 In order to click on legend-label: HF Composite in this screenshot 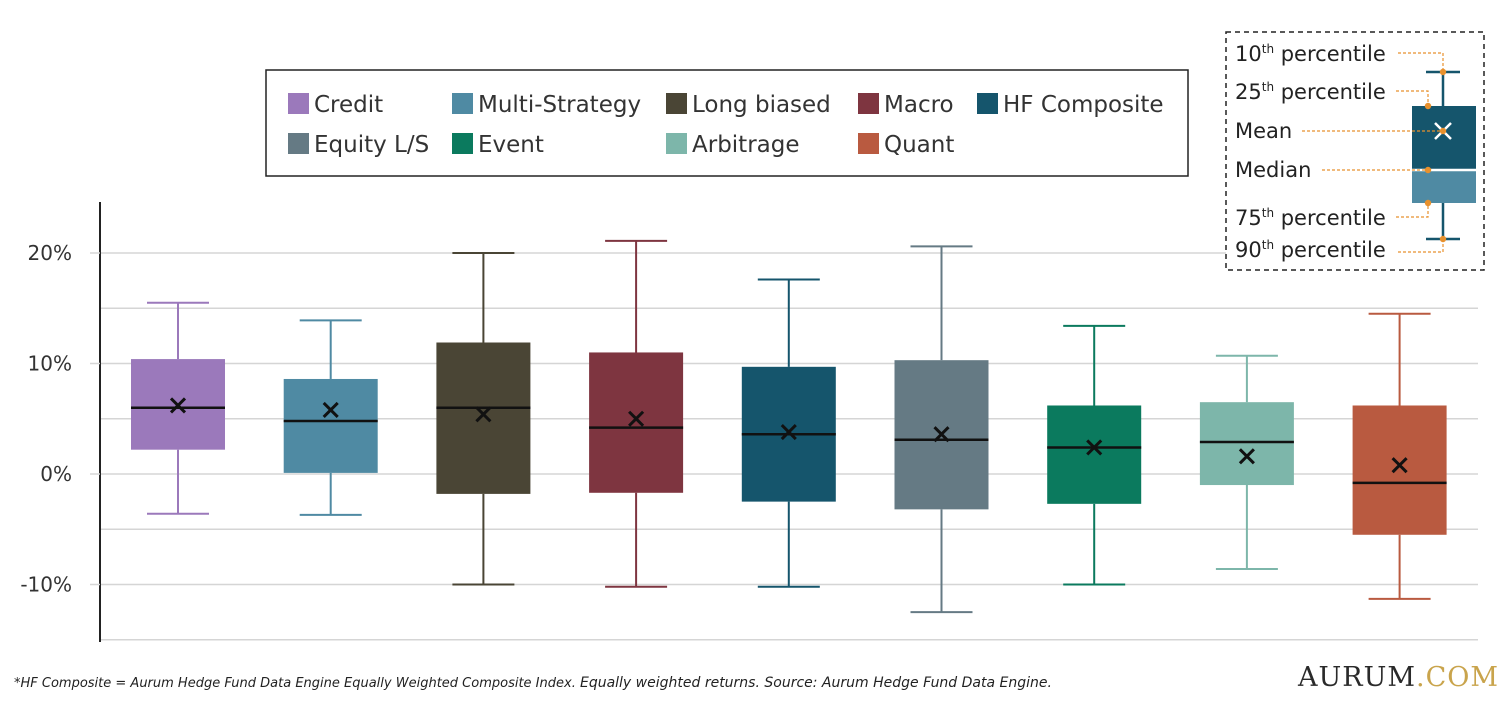, I will do `click(1083, 105)`.